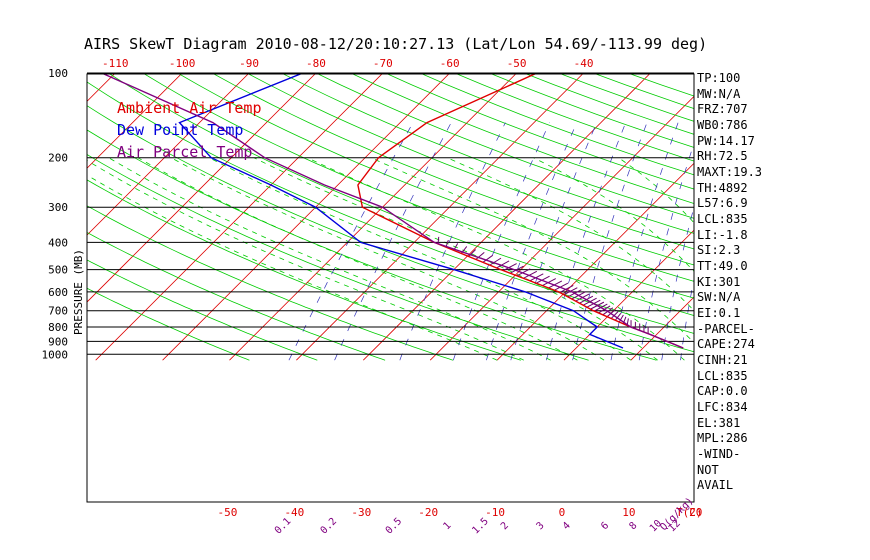 This screenshot has height=560, width=870. What do you see at coordinates (182, 63) in the screenshot?
I see `top-temp-tick-label: -100` at bounding box center [182, 63].